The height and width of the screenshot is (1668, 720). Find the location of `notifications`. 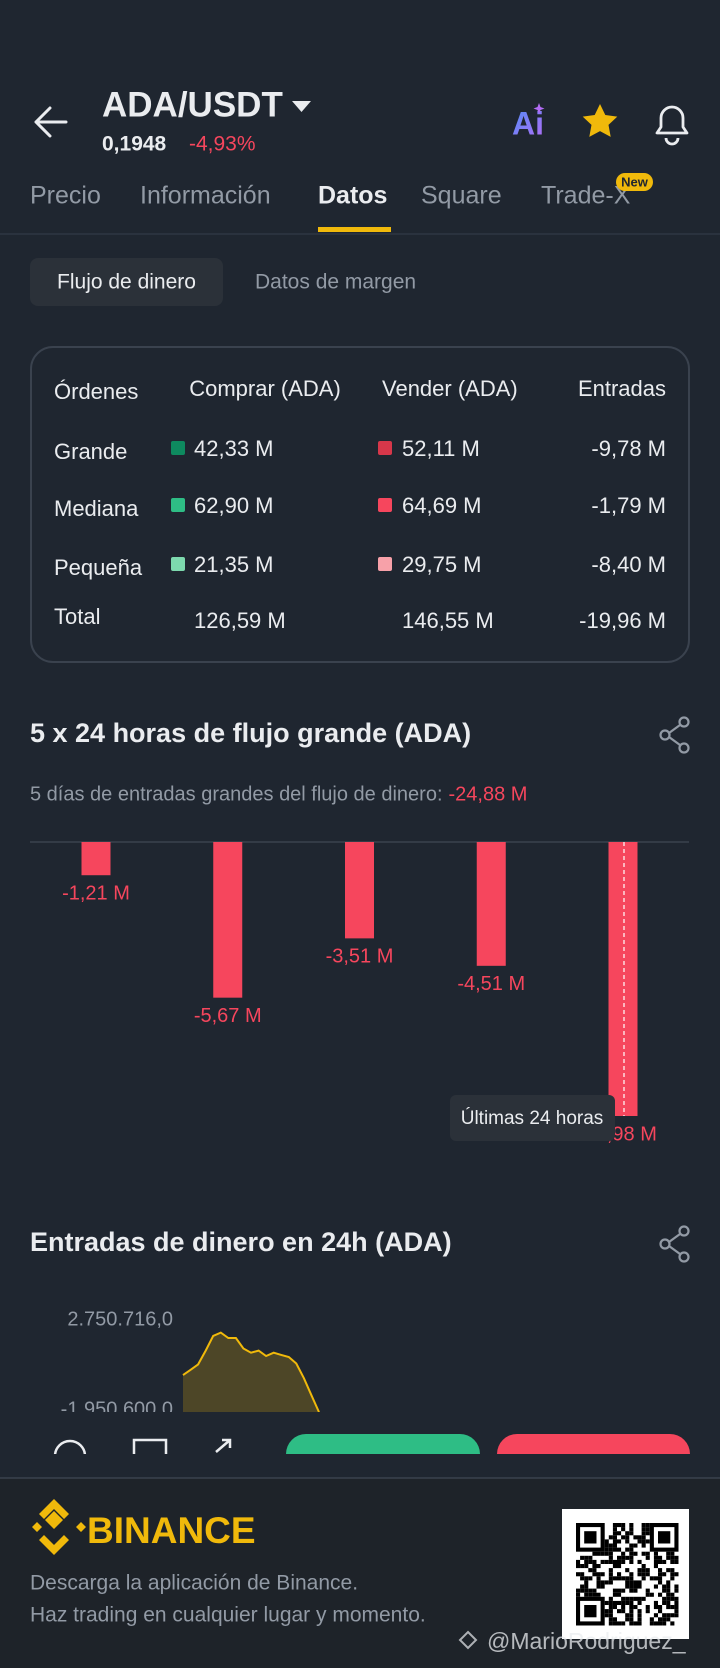

notifications is located at coordinates (672, 125).